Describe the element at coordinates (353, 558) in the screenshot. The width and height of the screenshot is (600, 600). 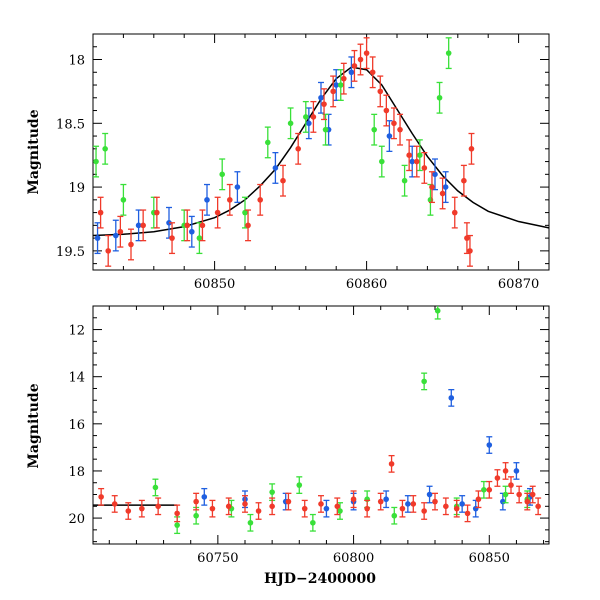
I see `x-tick-label: 60800` at that location.